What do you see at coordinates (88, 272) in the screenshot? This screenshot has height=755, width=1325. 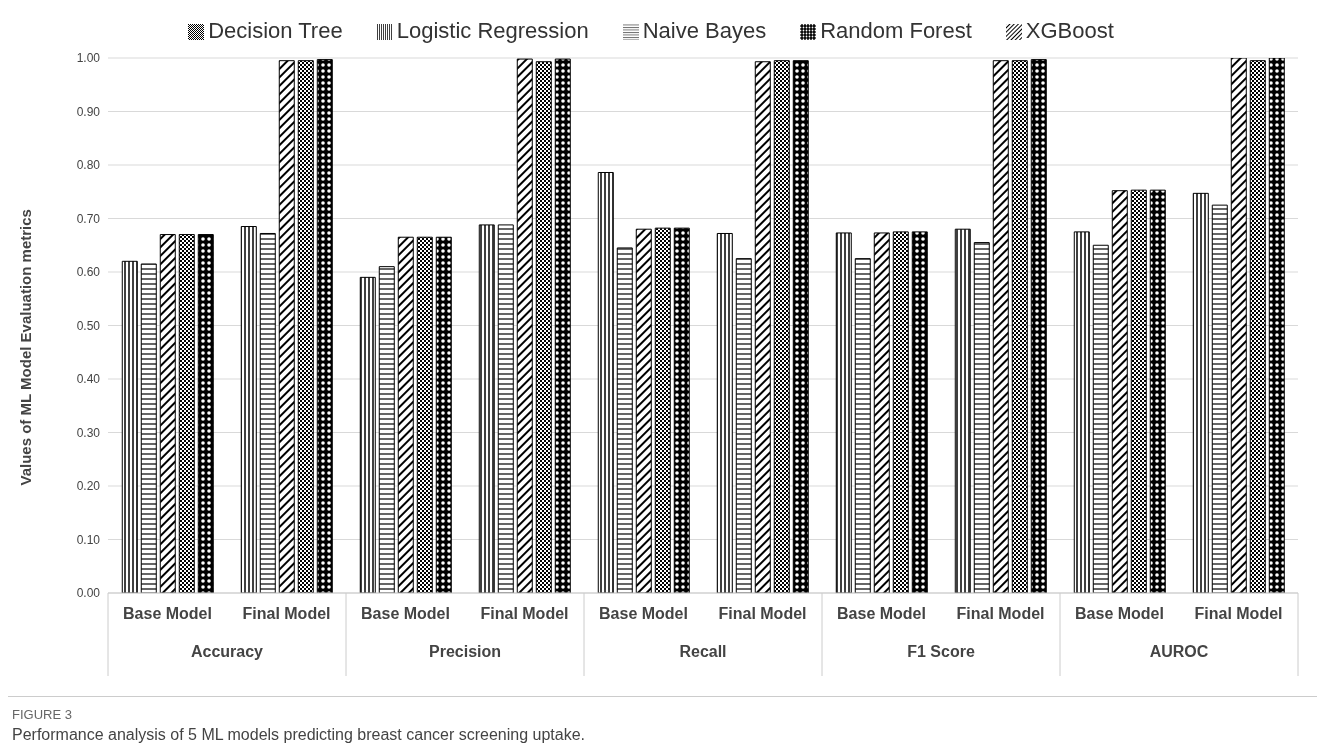 I see `y-tick-label: 0.60` at bounding box center [88, 272].